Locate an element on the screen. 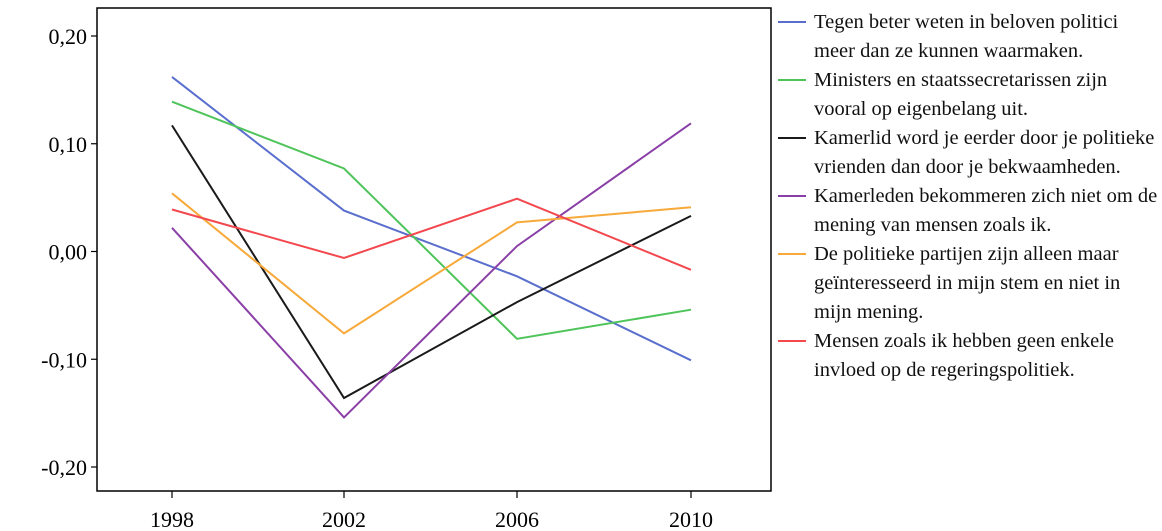 Image resolution: width=1162 pixels, height=531 pixels. x-tick-label: 2006 is located at coordinates (517, 519).